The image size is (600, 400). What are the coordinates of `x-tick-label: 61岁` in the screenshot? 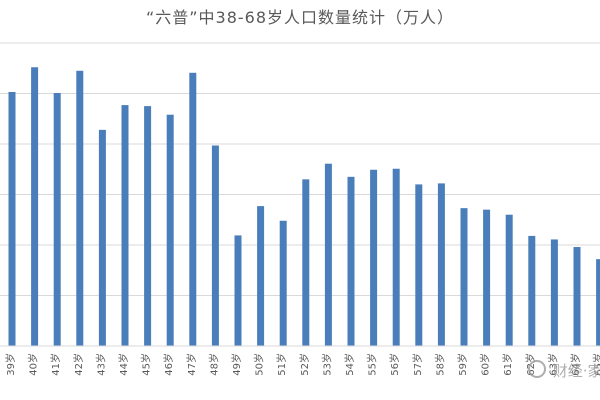 It's located at (507, 364).